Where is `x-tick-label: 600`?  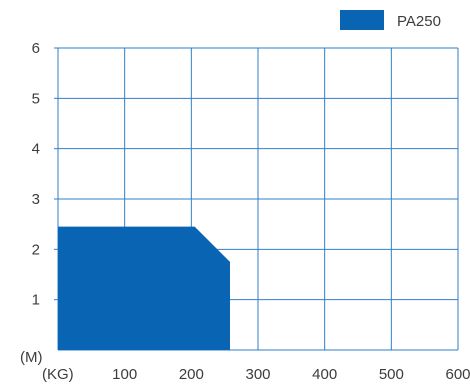 x-tick-label: 600 is located at coordinates (457, 374).